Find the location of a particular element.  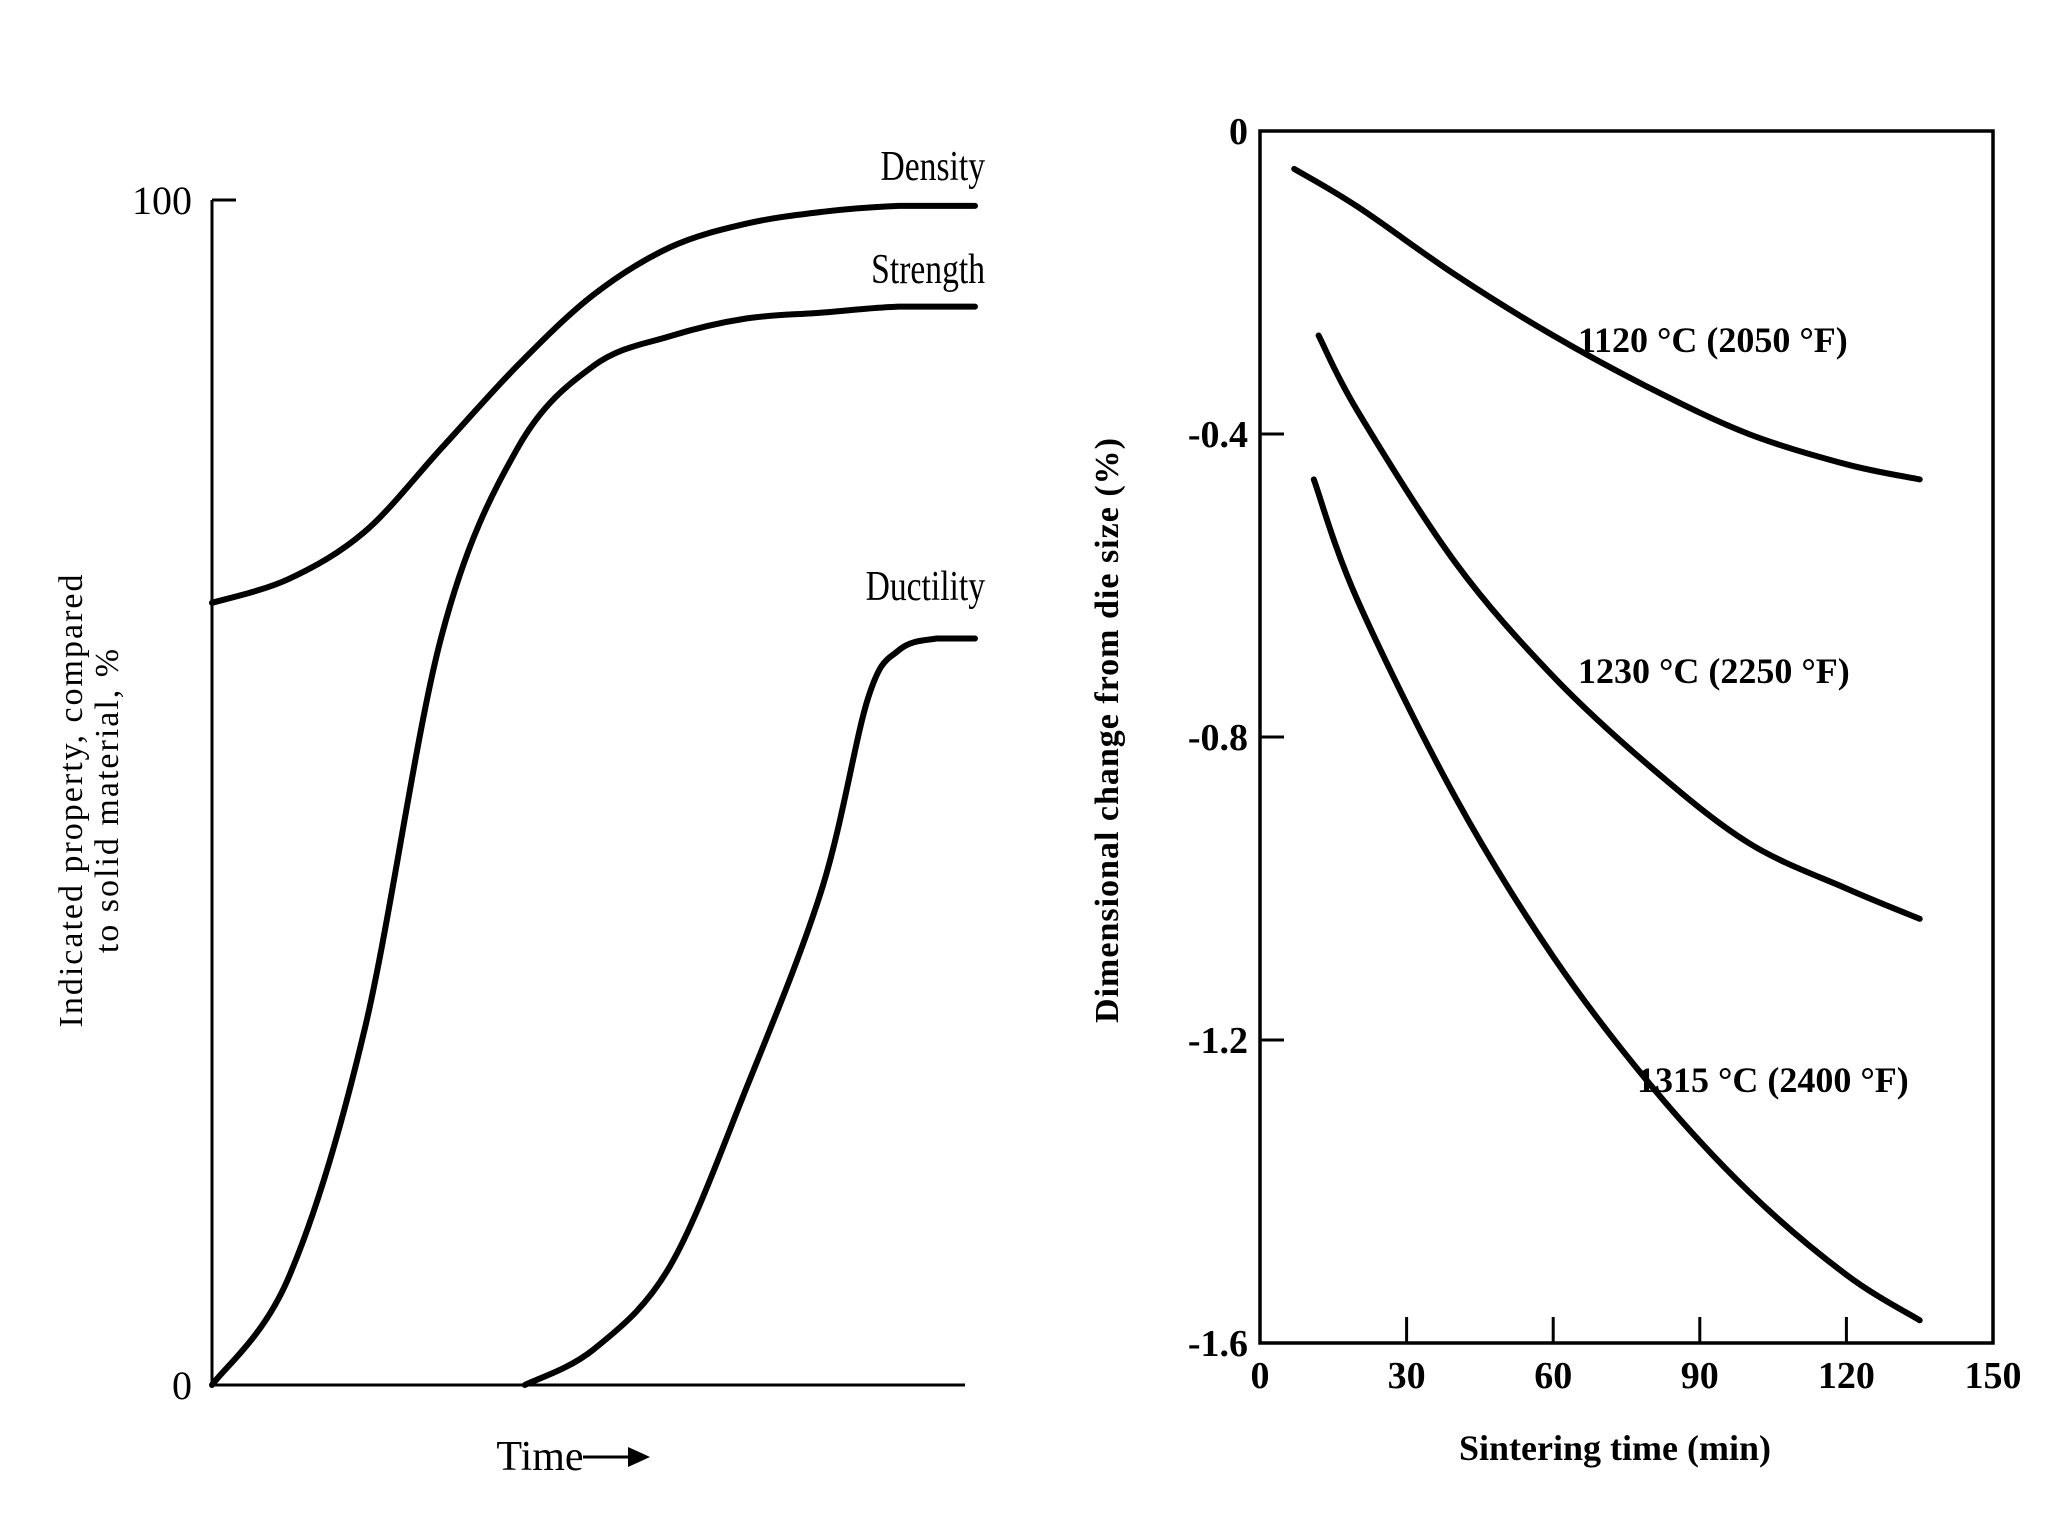

left-x-axis-label: Time is located at coordinates (539, 1457).